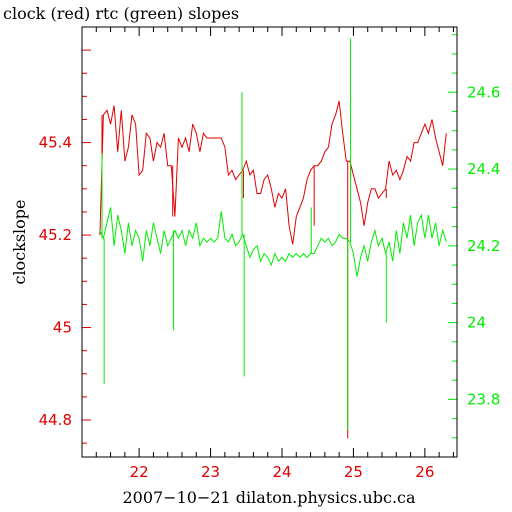  Describe the element at coordinates (55, 143) in the screenshot. I see `left-tick-label: 45.4` at that location.